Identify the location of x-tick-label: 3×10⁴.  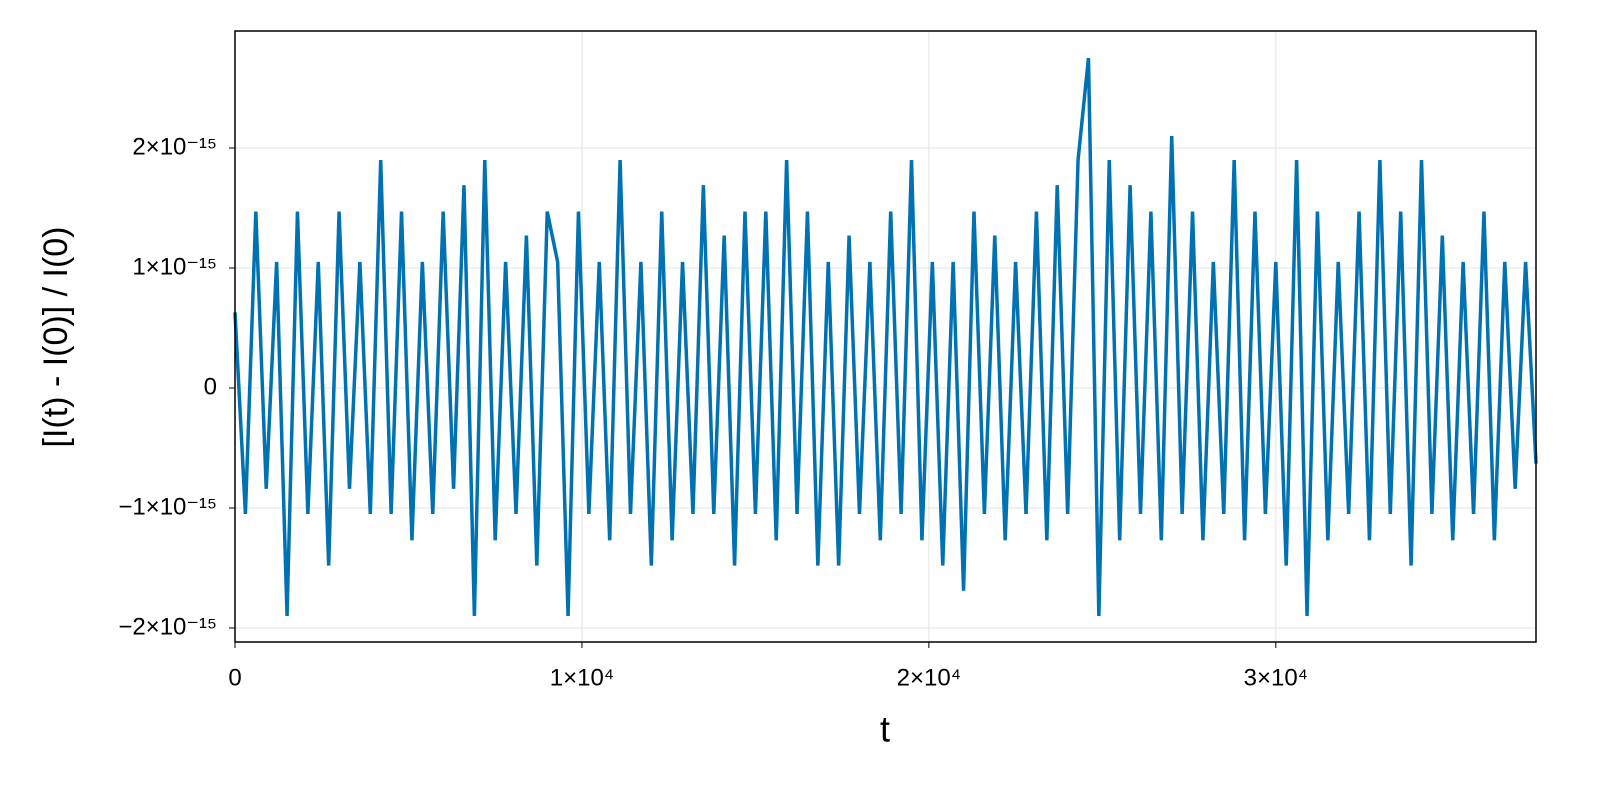
(1276, 677).